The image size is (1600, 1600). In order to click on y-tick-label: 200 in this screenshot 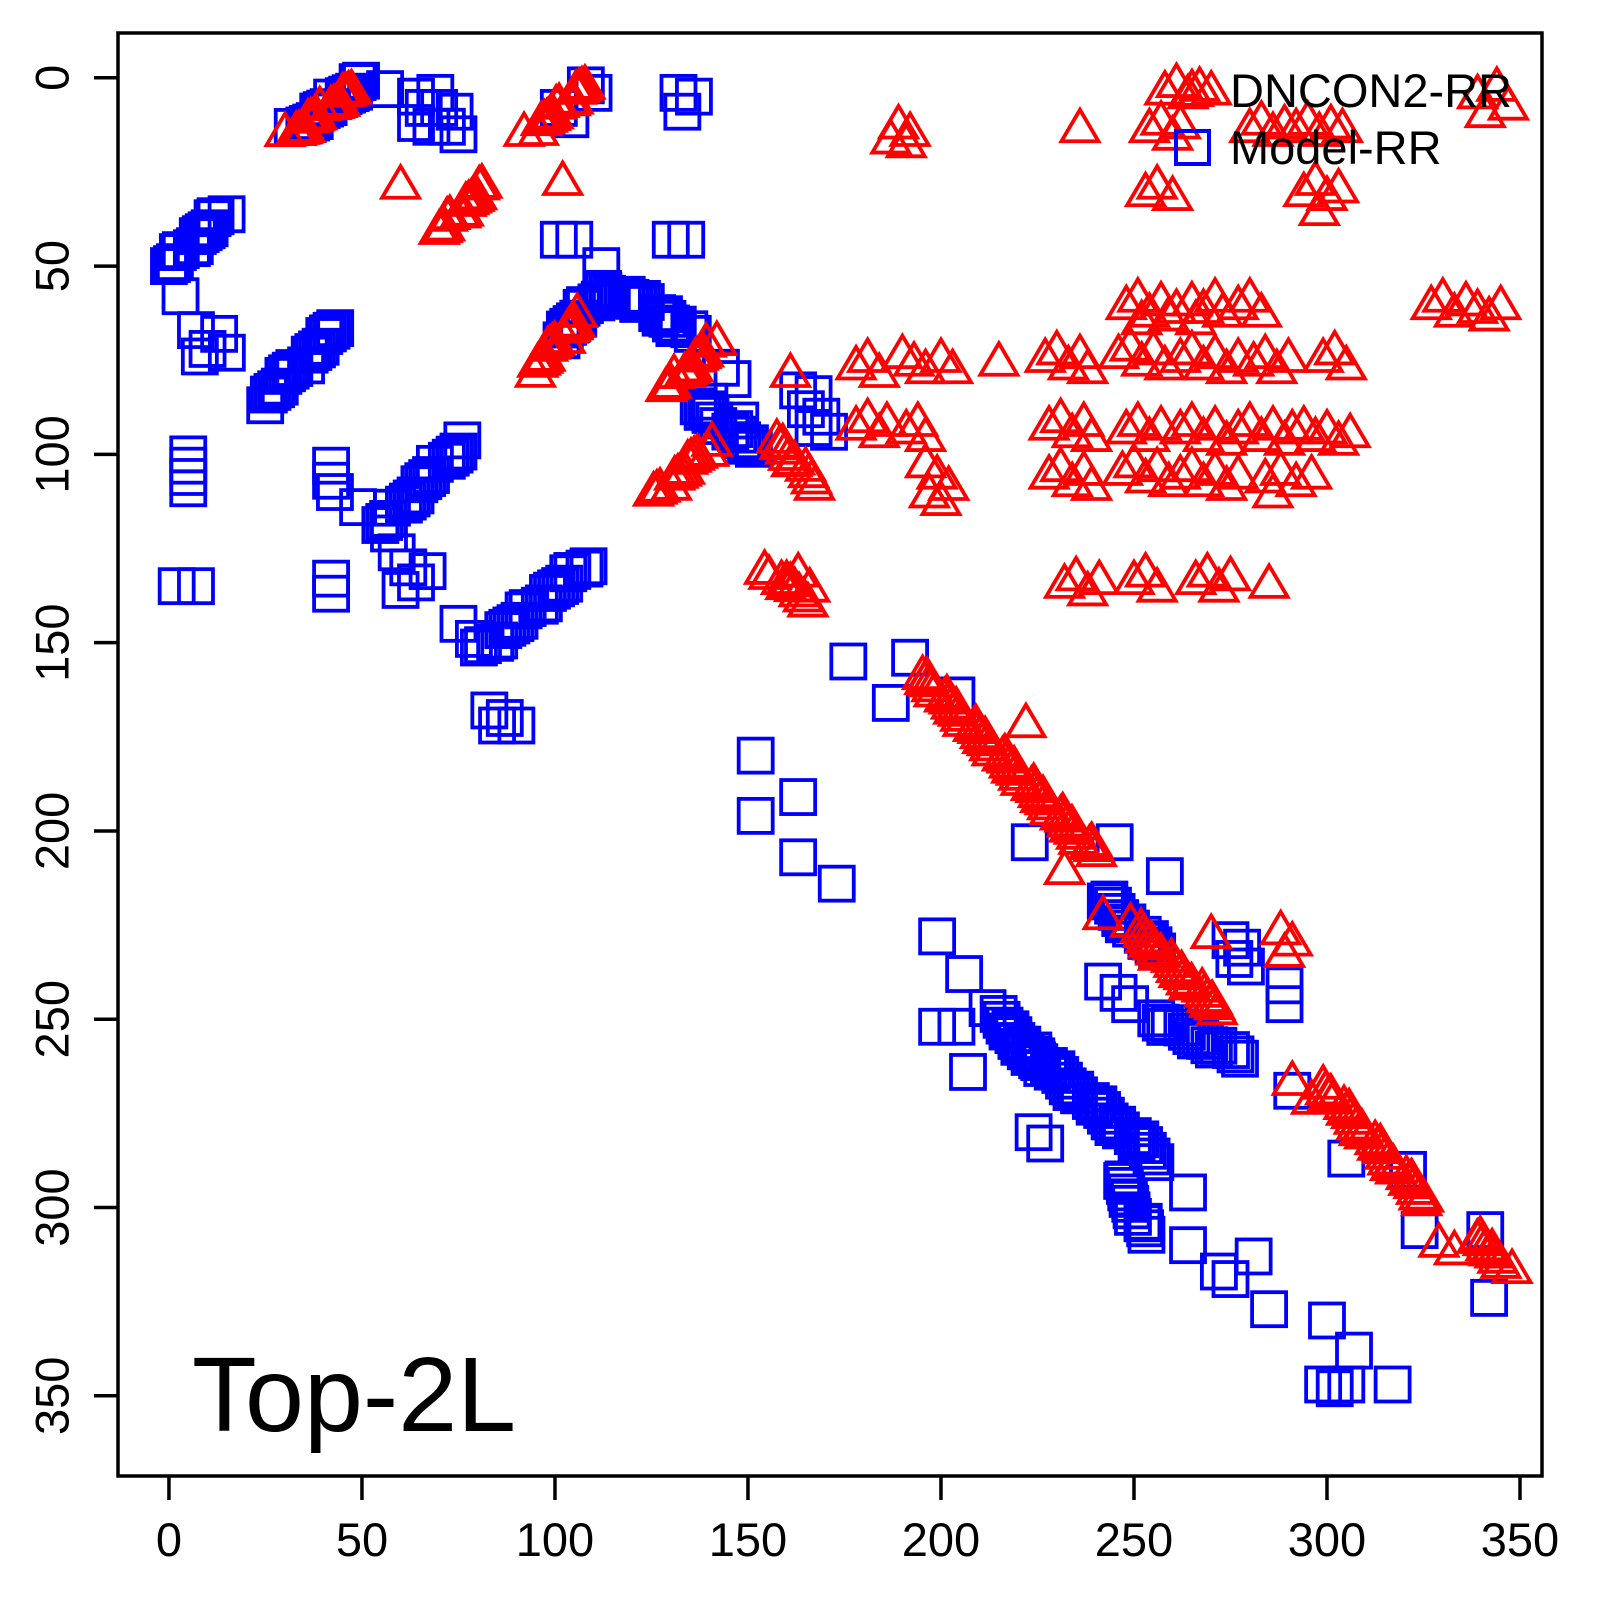, I will do `click(52, 831)`.